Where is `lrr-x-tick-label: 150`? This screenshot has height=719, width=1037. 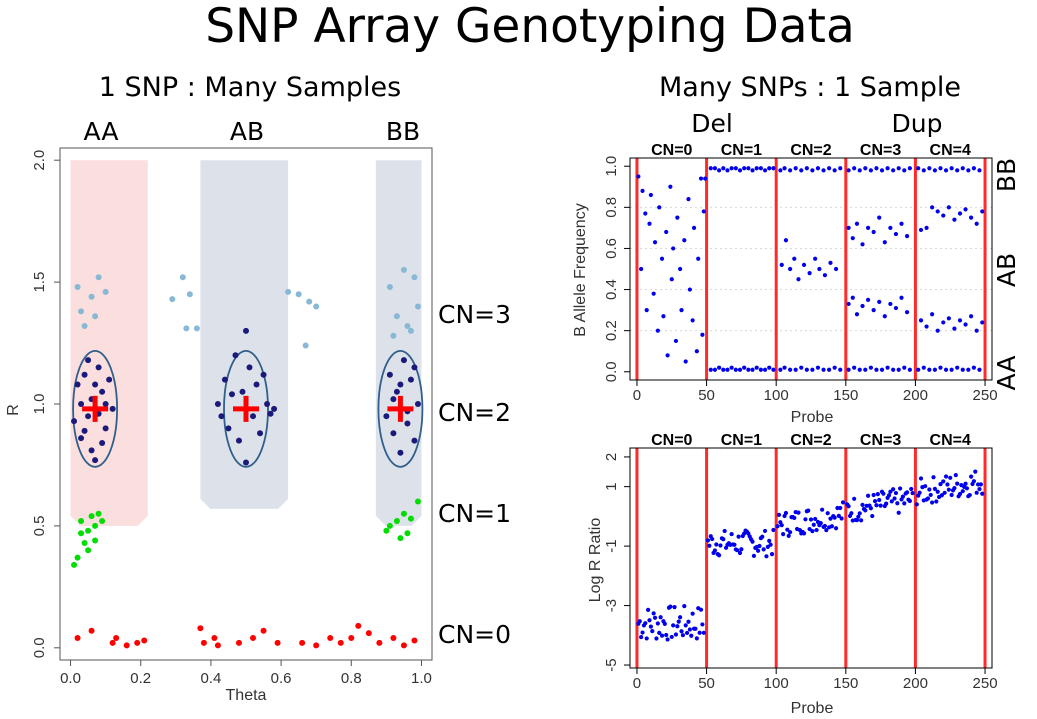
lrr-x-tick-label: 150 is located at coordinates (845, 683).